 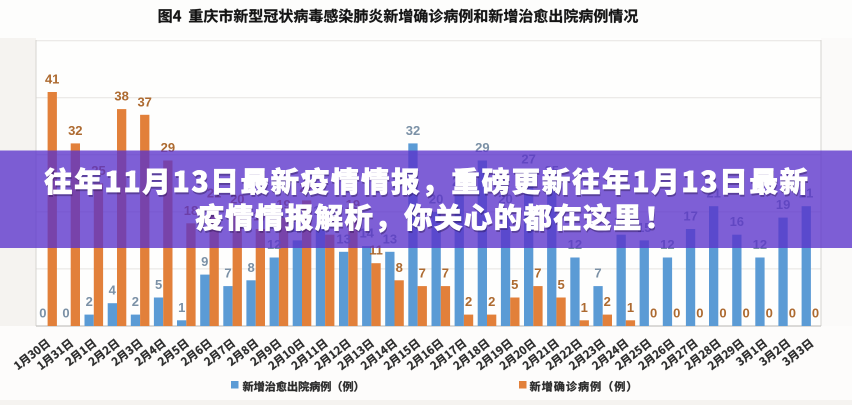 What do you see at coordinates (204, 261) in the screenshot?
I see `svg-text: 9` at bounding box center [204, 261].